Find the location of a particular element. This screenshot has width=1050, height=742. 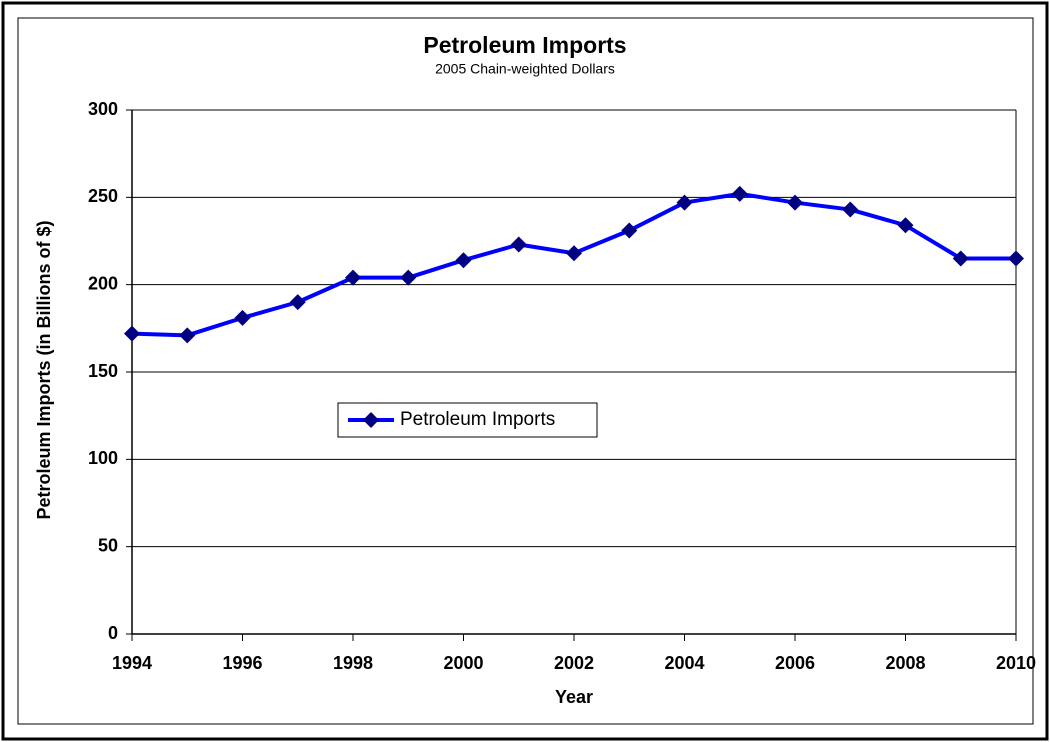

x-tick-label: 2010 is located at coordinates (1016, 663).